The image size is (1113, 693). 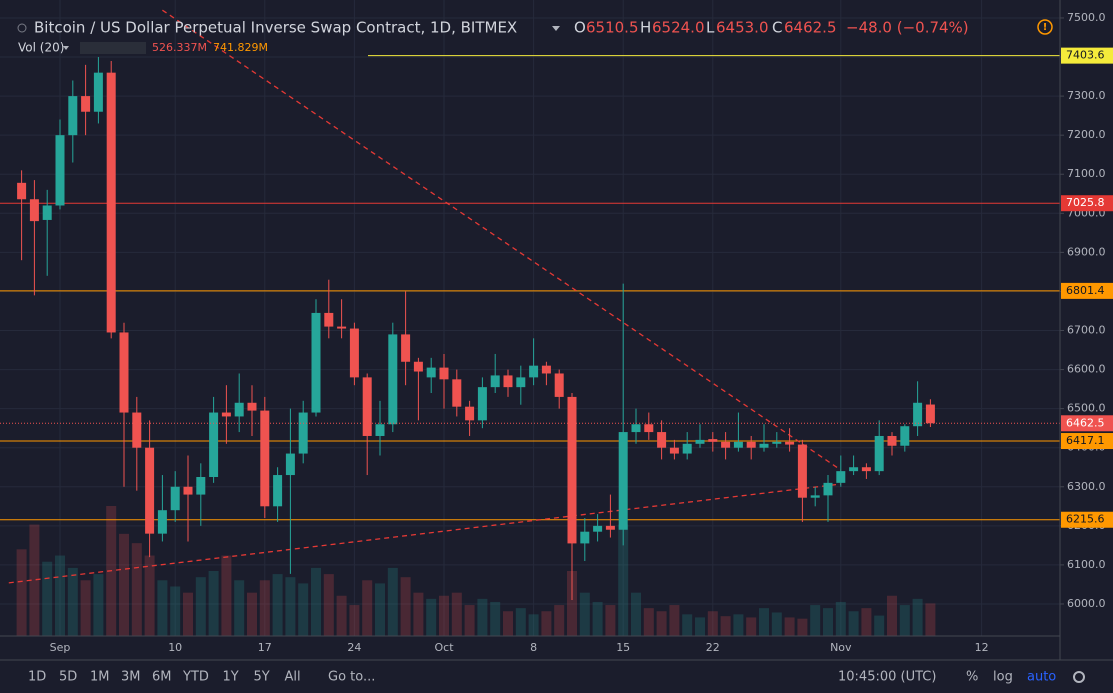 I want to click on volume-buttons, so click(x=113, y=48).